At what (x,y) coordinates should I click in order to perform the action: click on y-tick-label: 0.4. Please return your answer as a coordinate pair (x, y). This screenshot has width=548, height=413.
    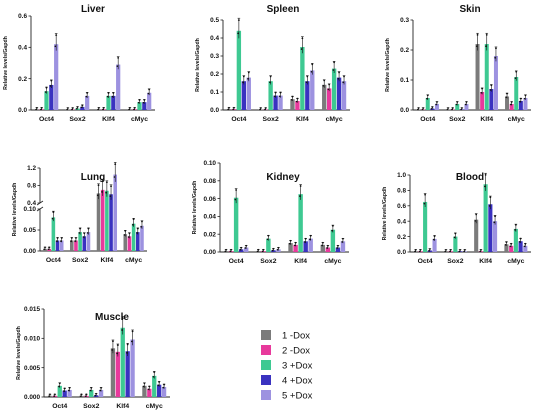
    Looking at the image, I should click on (22, 48).